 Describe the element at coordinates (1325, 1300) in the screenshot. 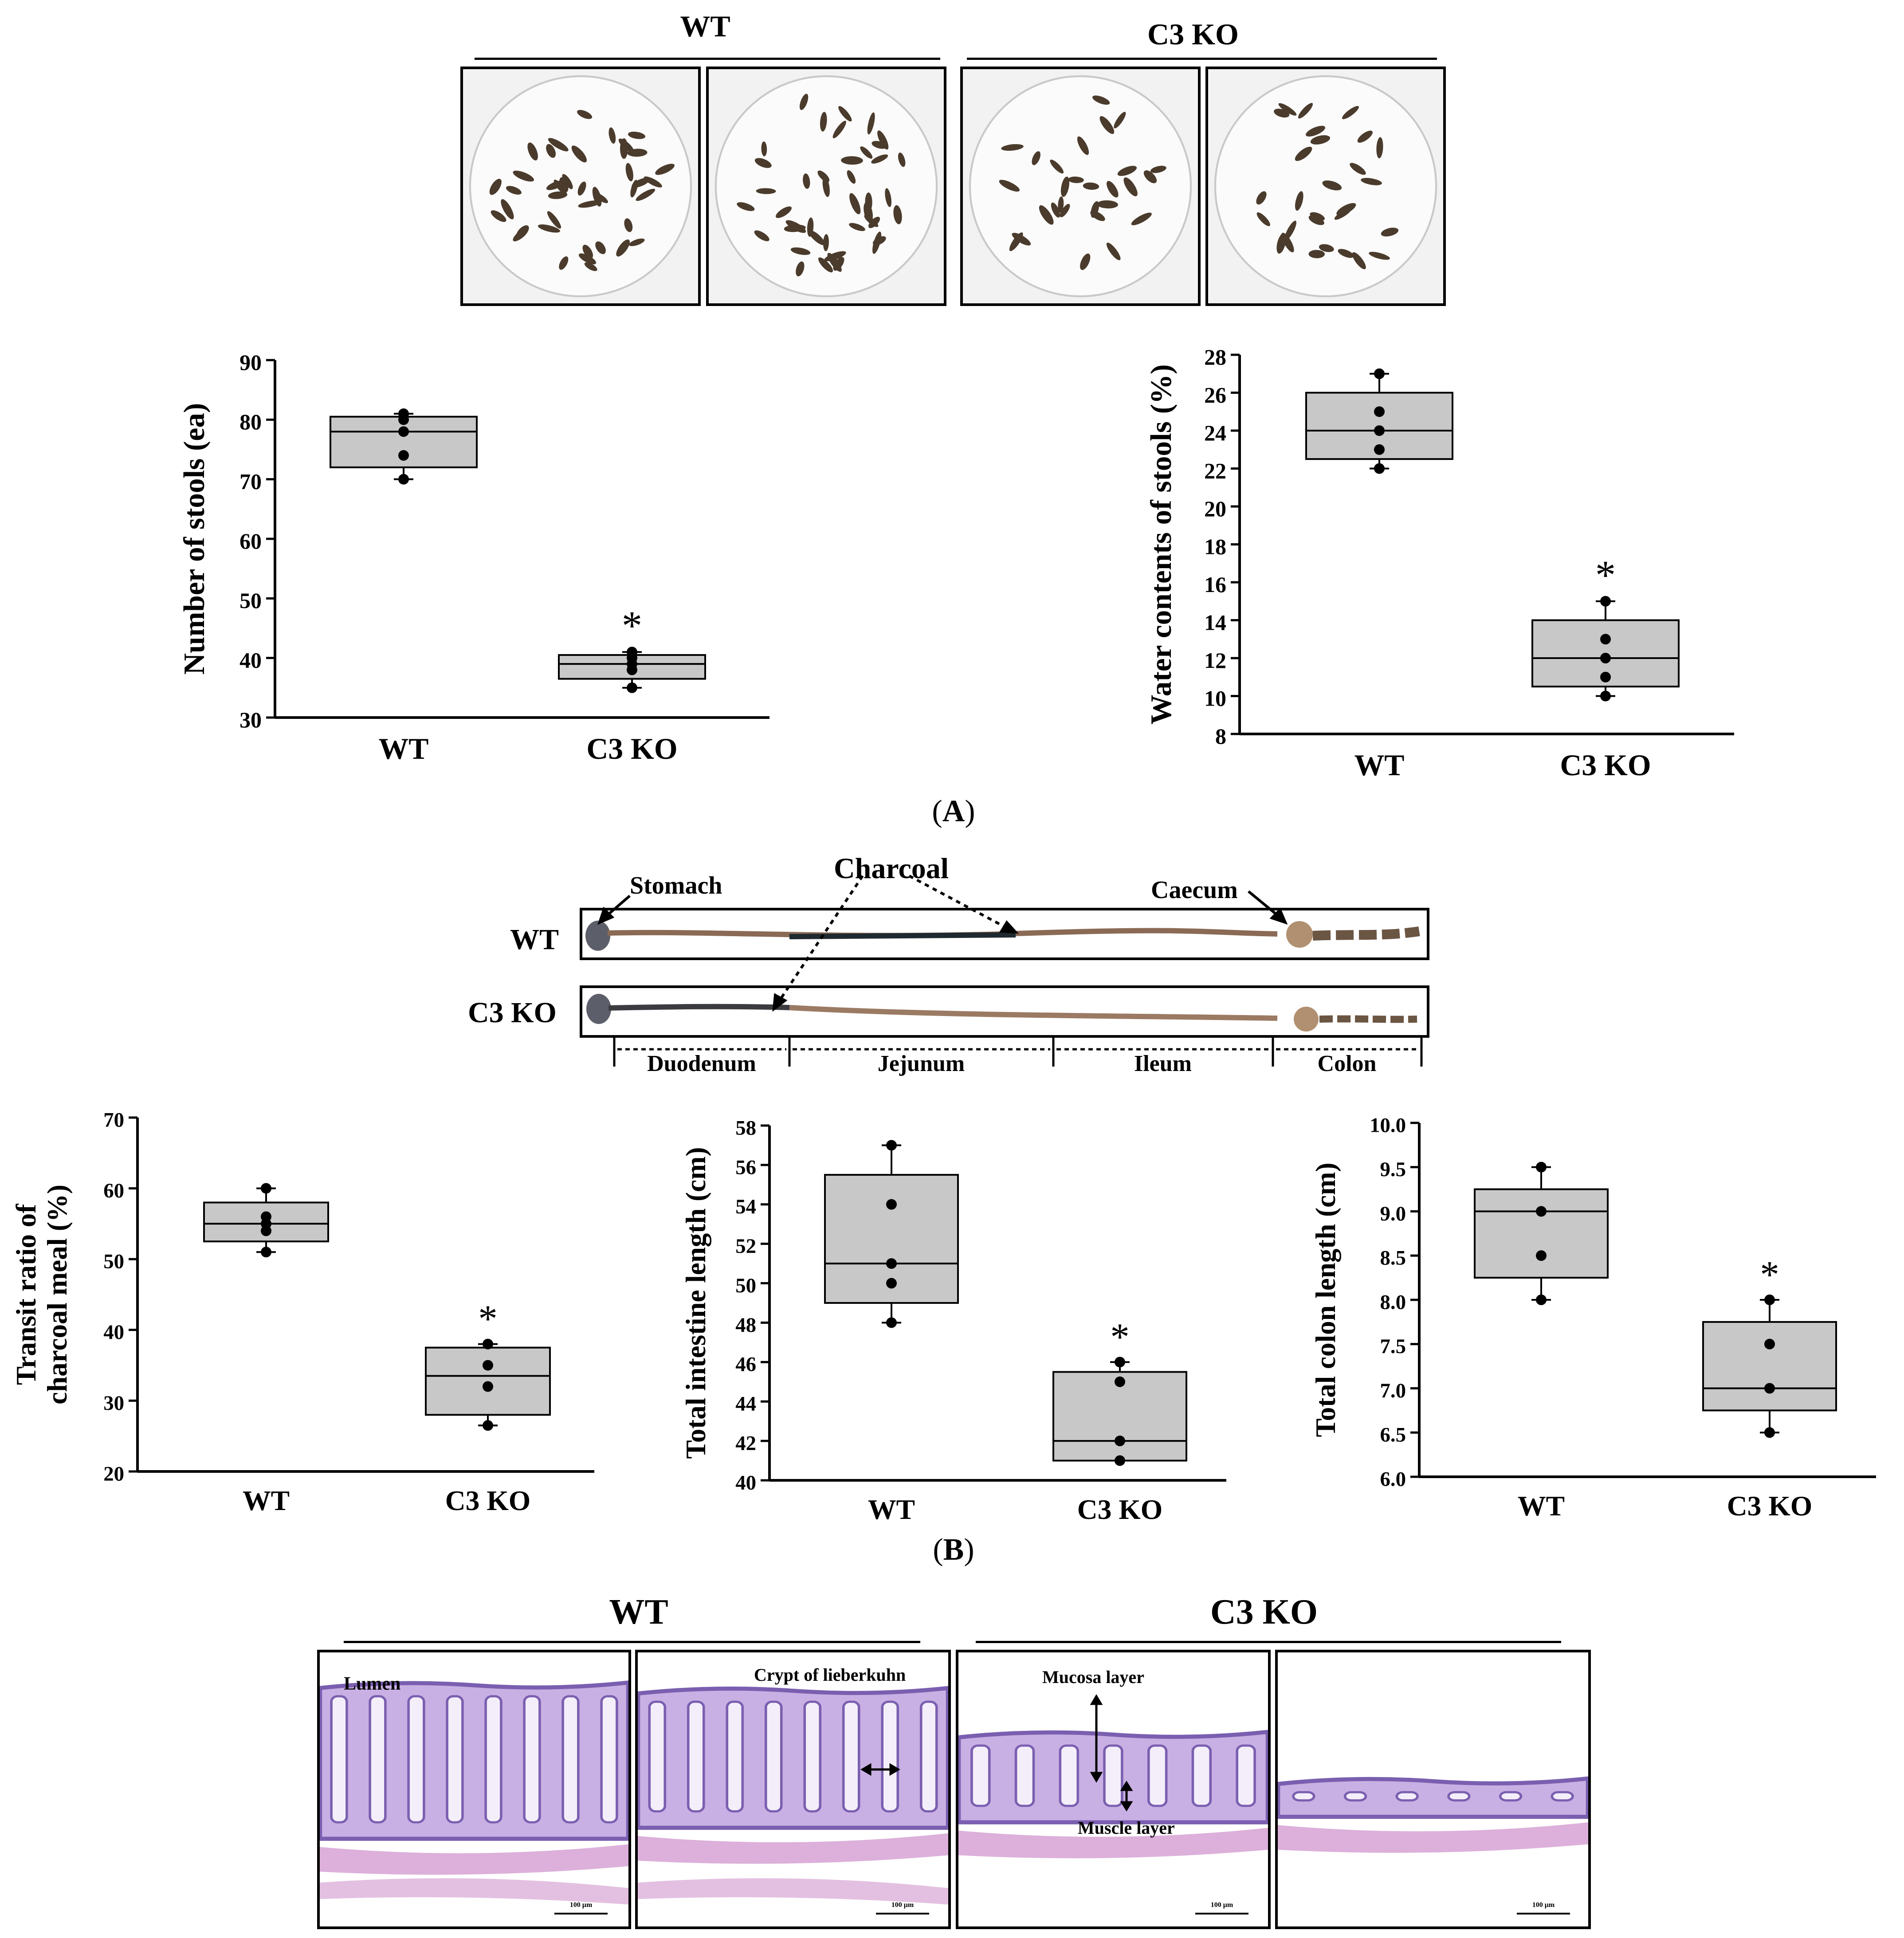

I see `y-axis-label: Total colon length (cm)` at that location.